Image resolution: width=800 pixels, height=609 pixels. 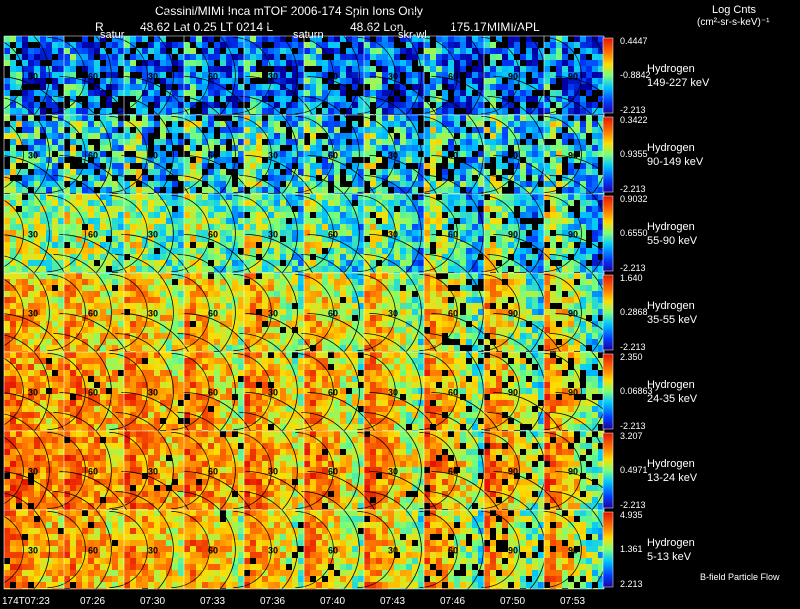 I want to click on colorbar-min-6: 2.213, so click(x=631, y=584).